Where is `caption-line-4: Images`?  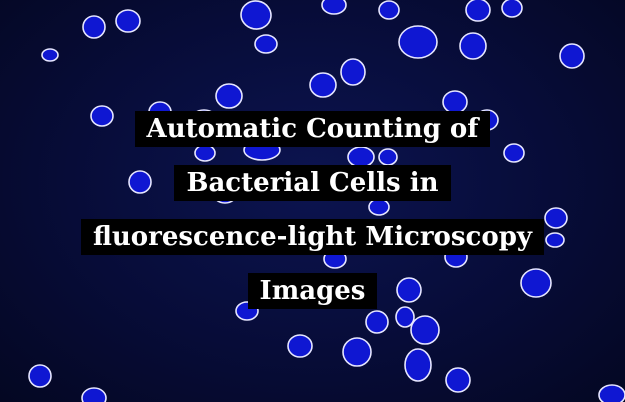
caption-line-4: Images is located at coordinates (312, 291).